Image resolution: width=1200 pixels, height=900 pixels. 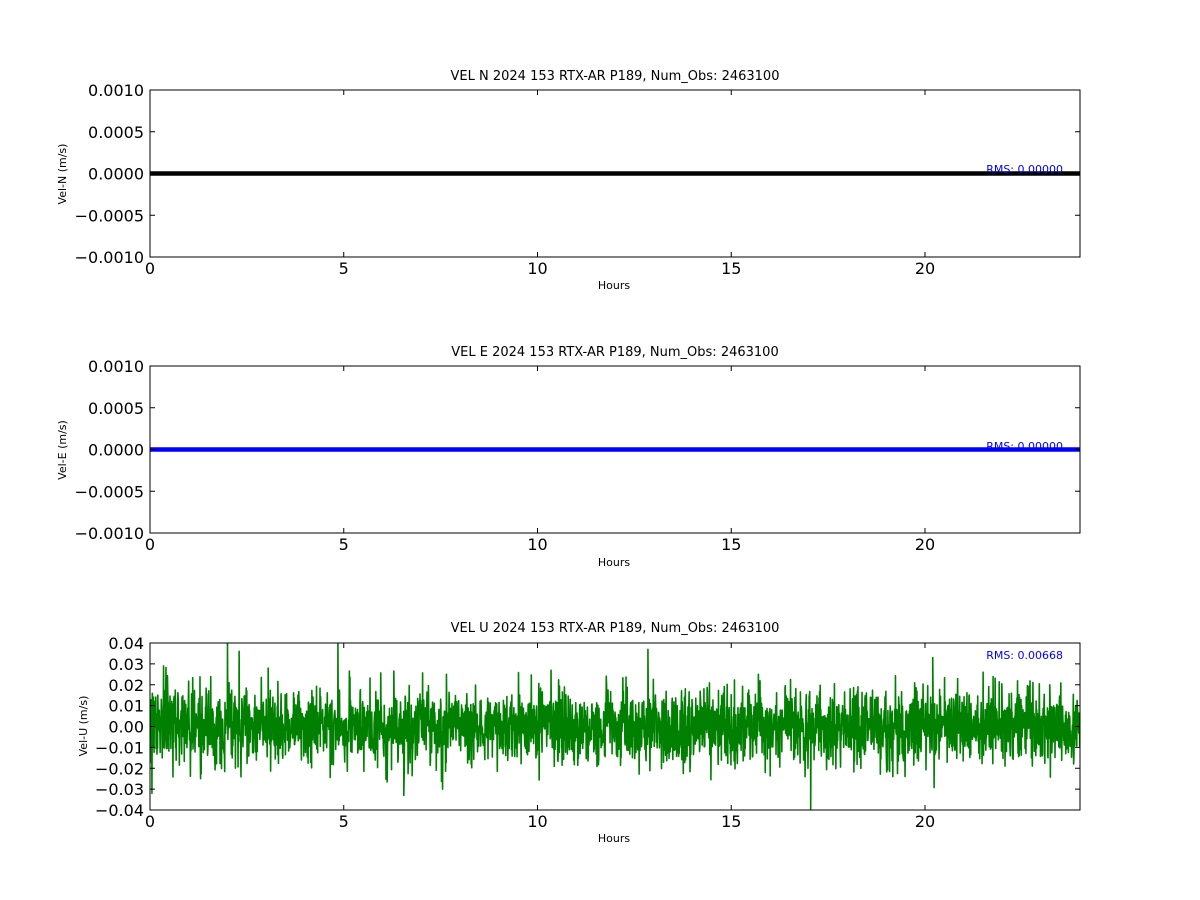 I want to click on vel-e-ytick-label: −0.0010, so click(x=109, y=533).